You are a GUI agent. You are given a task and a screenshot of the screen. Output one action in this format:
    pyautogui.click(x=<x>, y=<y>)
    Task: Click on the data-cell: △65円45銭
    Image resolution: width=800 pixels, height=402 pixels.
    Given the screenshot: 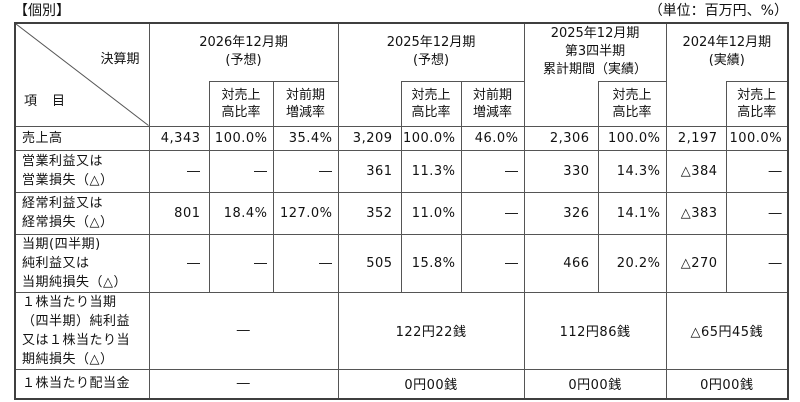 What is the action you would take?
    pyautogui.click(x=727, y=330)
    